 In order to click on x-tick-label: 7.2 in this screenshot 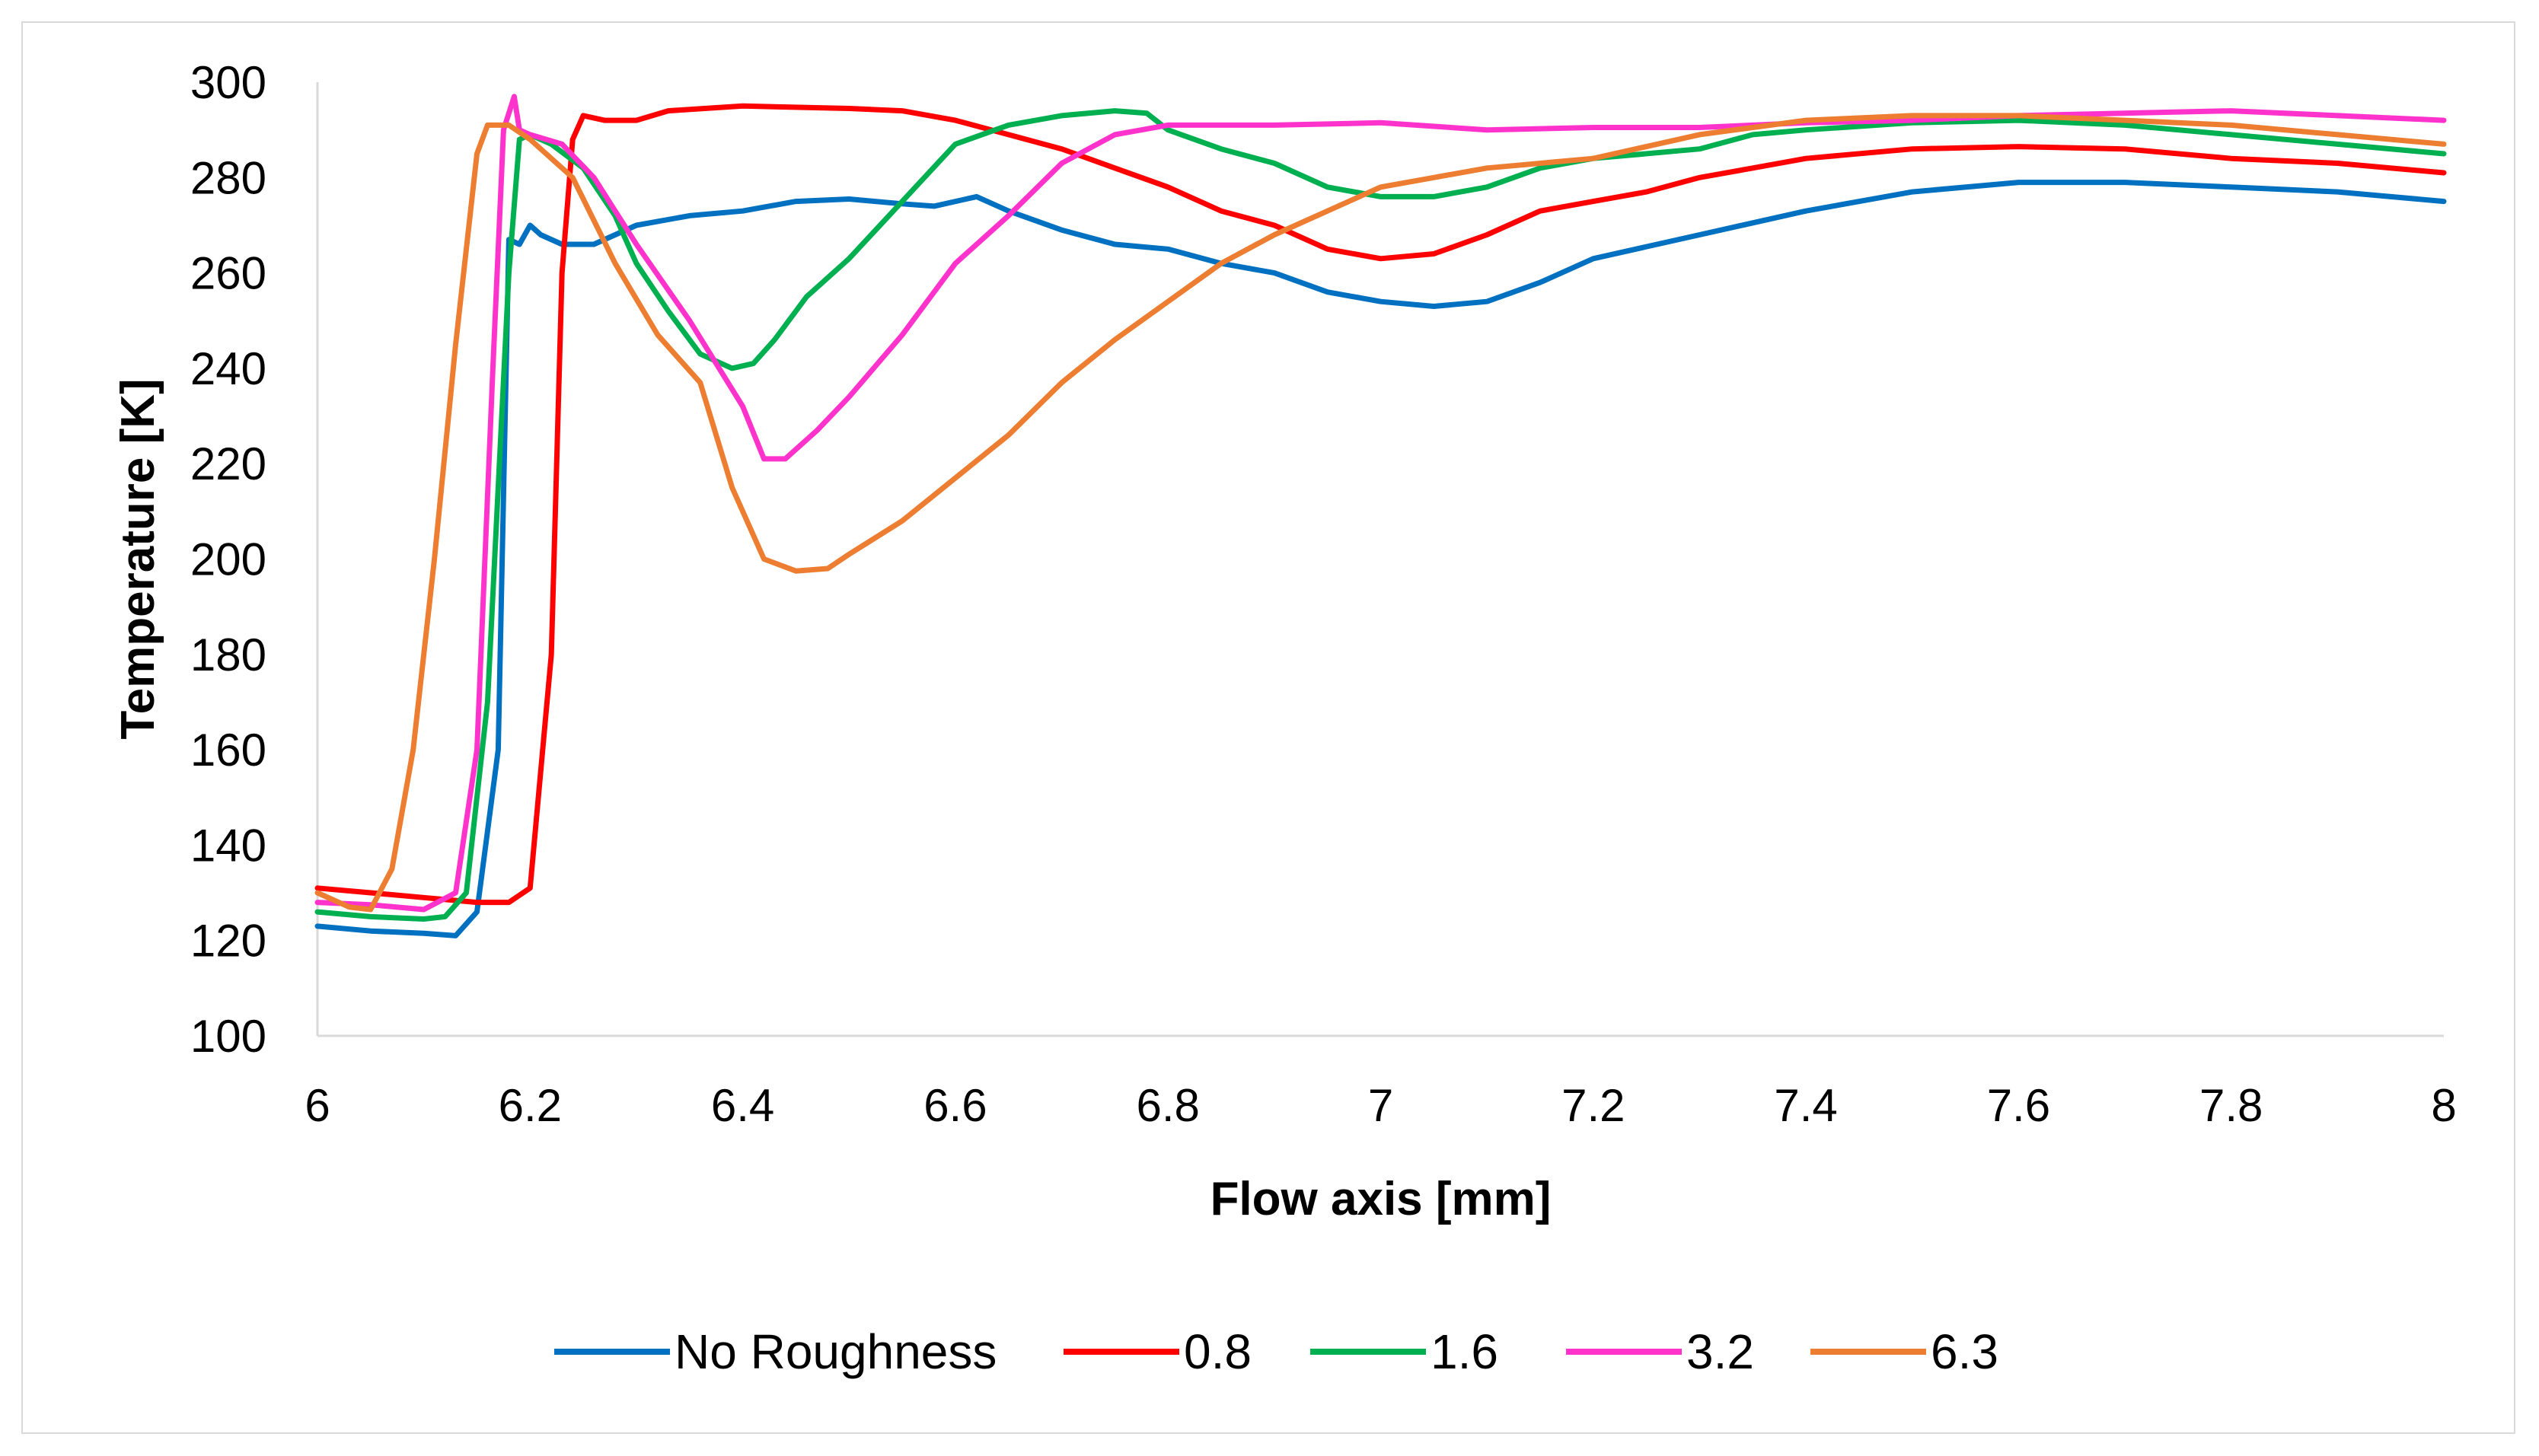, I will do `click(1593, 1105)`.